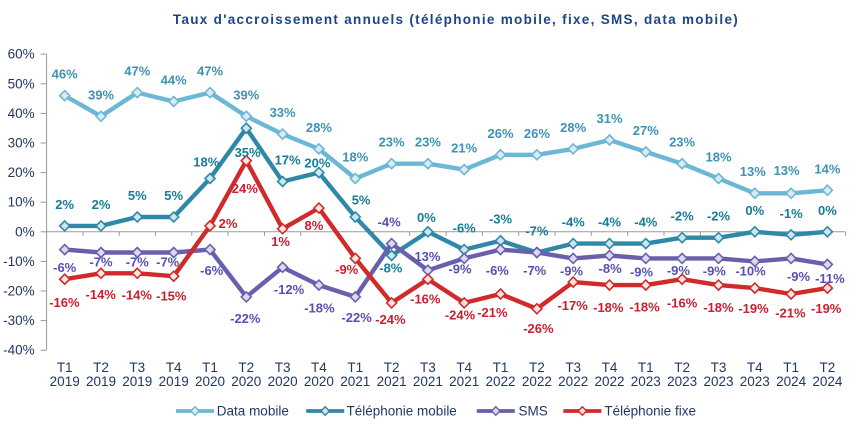  I want to click on svg-text: 2022, so click(609, 381).